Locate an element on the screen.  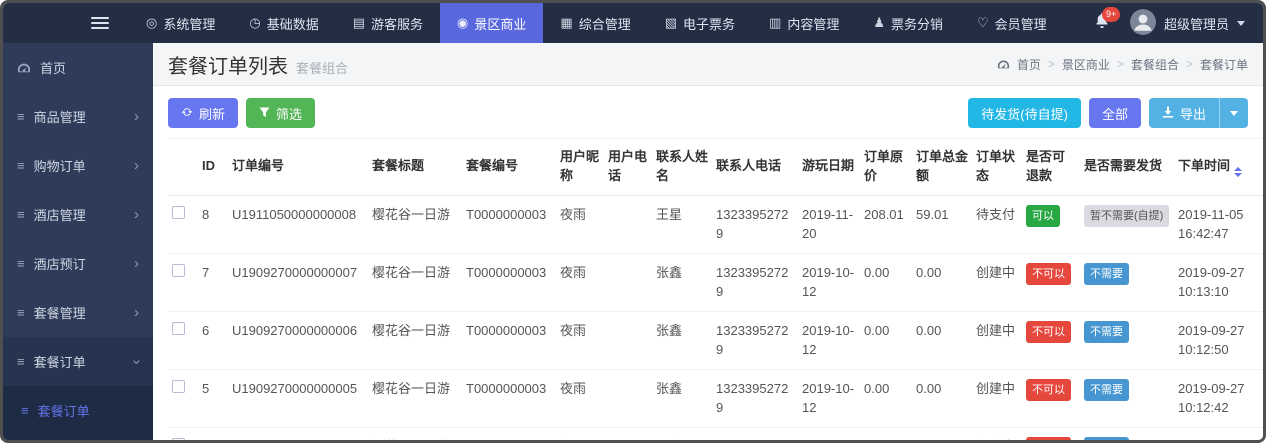
sidebar-item-退款申请记录: ≡退款申请记录 is located at coordinates (78, 437).